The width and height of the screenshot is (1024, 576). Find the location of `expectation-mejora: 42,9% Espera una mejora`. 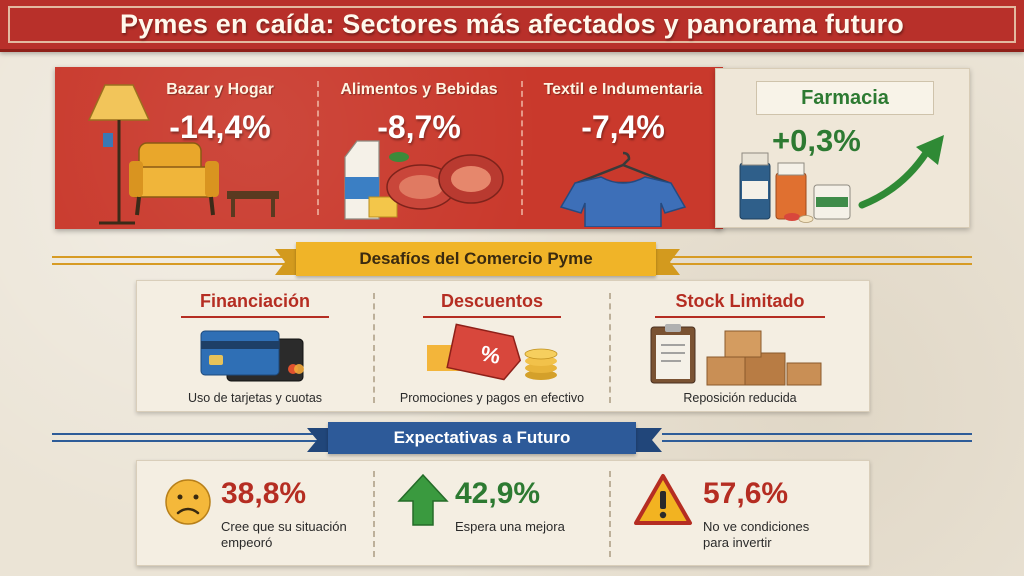

expectation-mejora: 42,9% Espera una mejora is located at coordinates (492, 514).